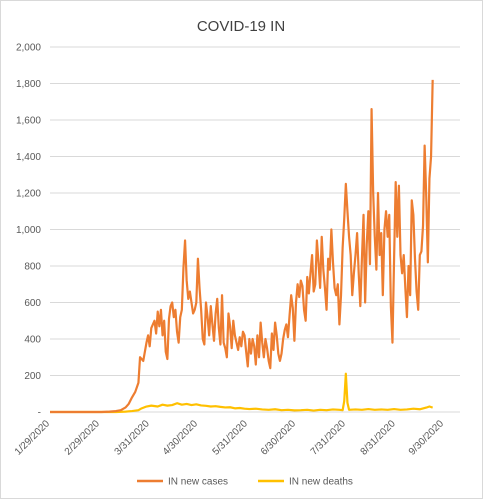 The height and width of the screenshot is (499, 483). I want to click on x-tick-label: 5/31/2020, so click(231, 438).